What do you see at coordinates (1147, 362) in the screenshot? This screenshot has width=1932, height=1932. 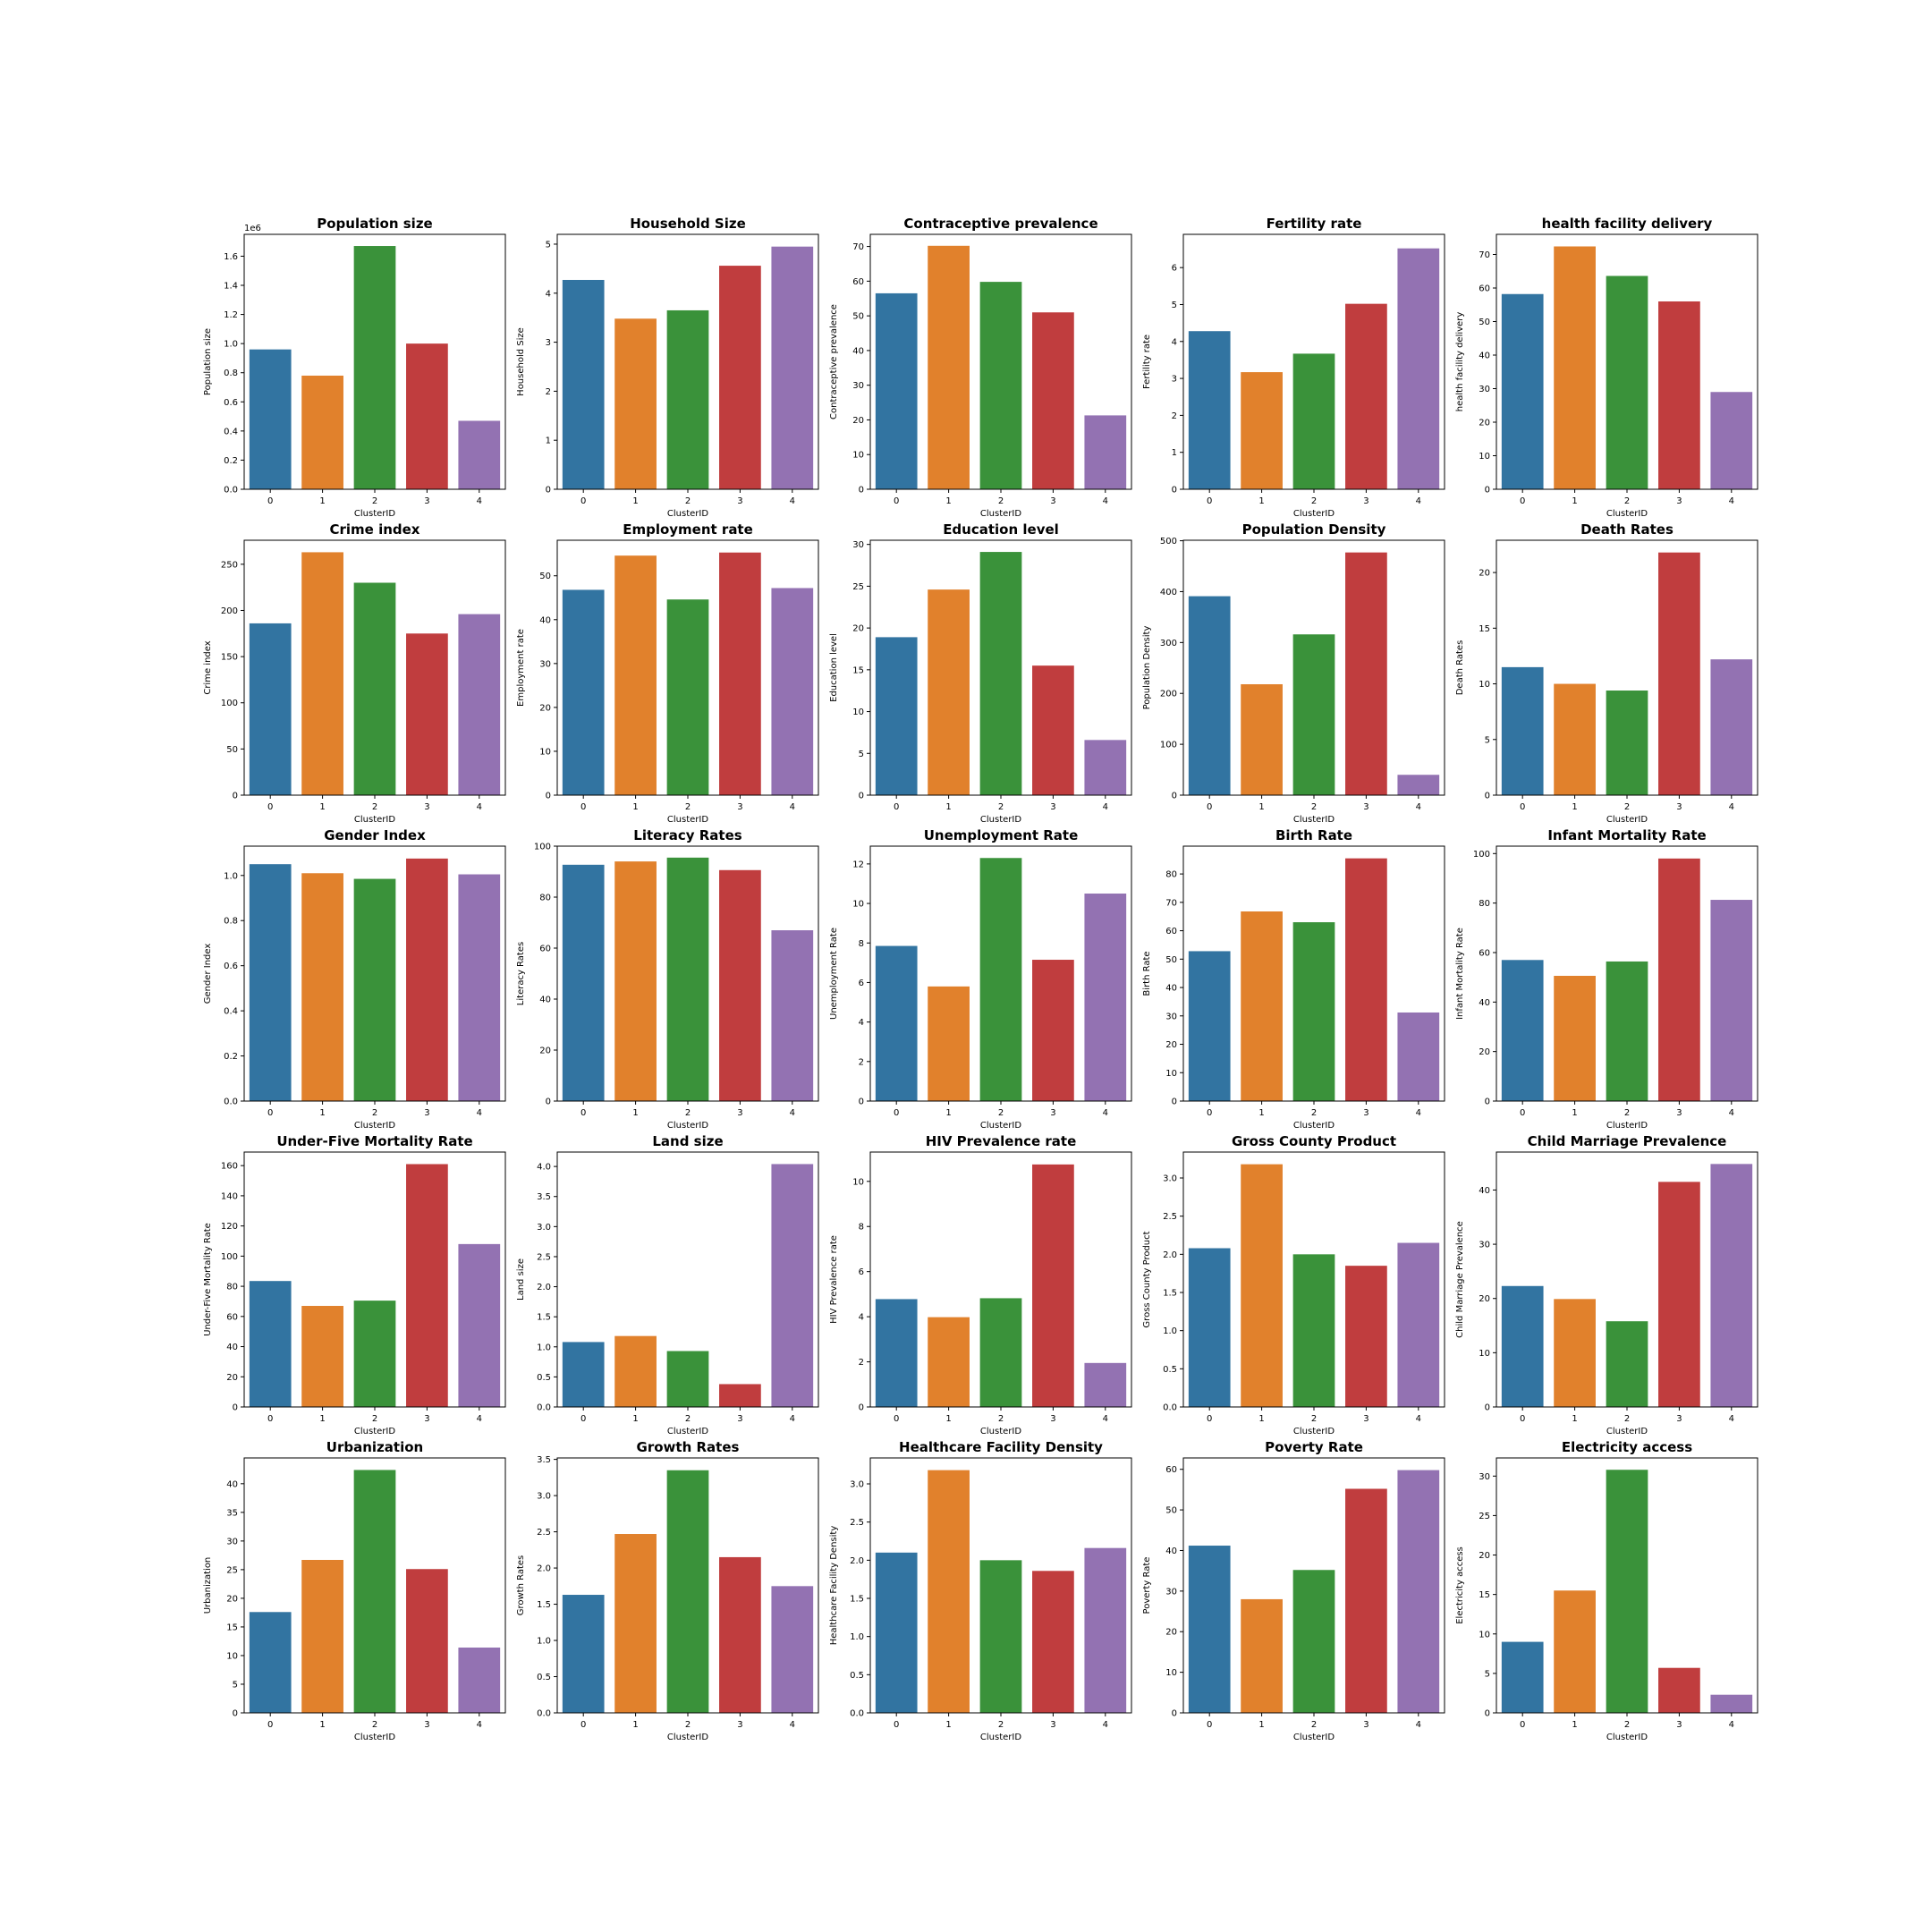 I see `y-axis-label: Fertility rate` at bounding box center [1147, 362].